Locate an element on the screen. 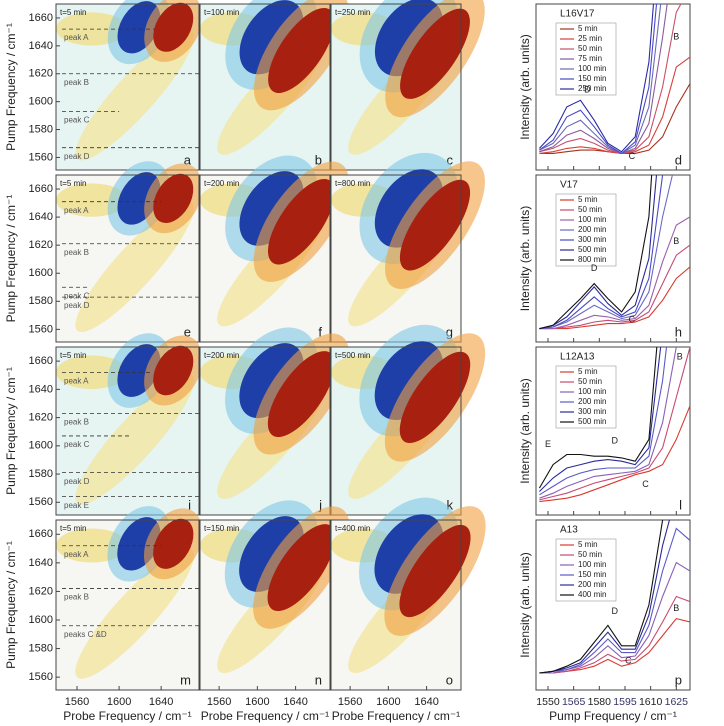 The height and width of the screenshot is (726, 724). legend-label: 100 min is located at coordinates (592, 564).